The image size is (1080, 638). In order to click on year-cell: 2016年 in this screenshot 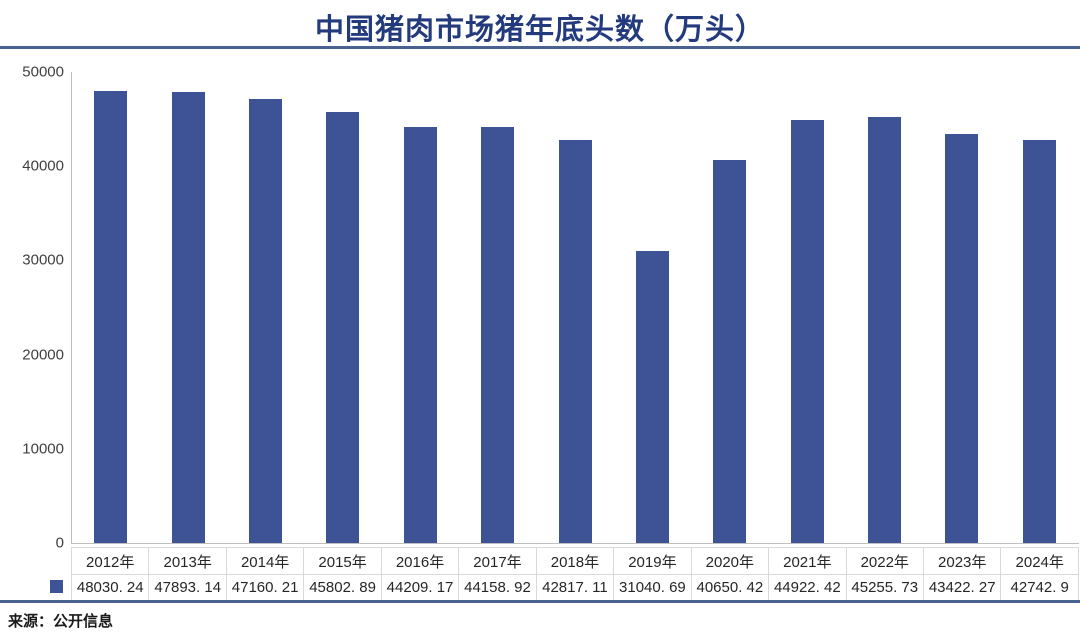, I will do `click(420, 561)`.